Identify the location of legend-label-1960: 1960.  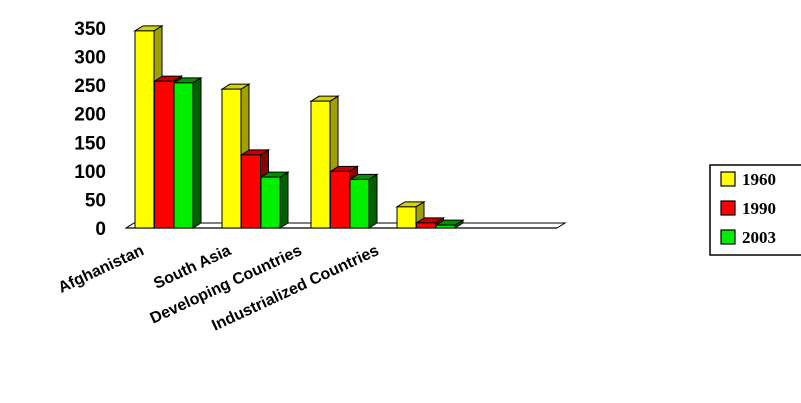
(759, 179).